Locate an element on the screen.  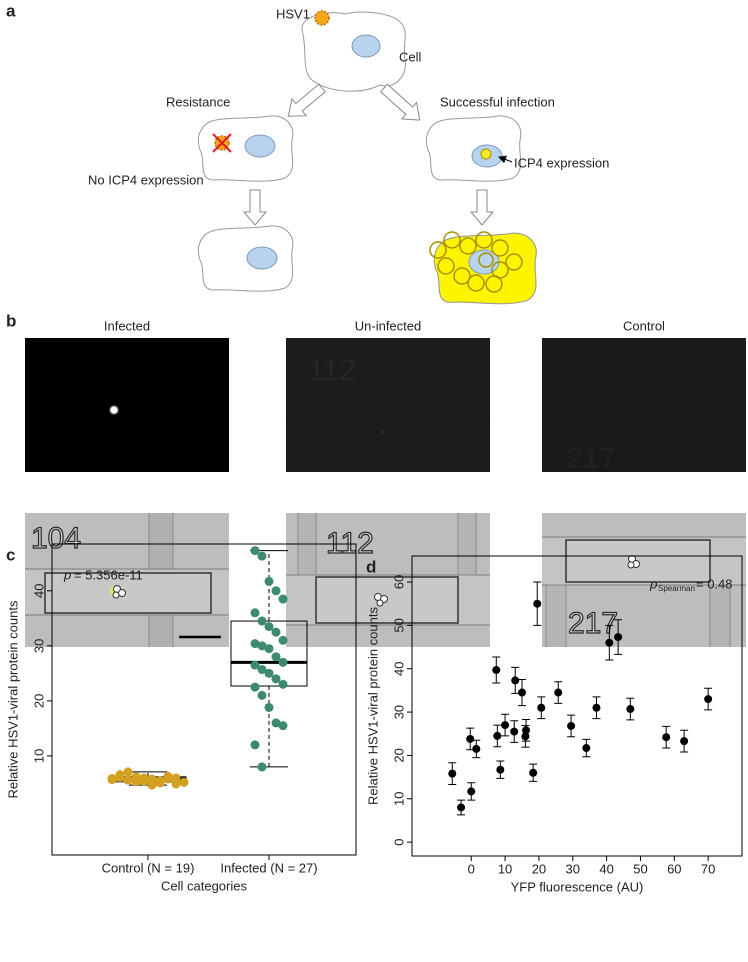
resistance-label: Resistance is located at coordinates (198, 101).